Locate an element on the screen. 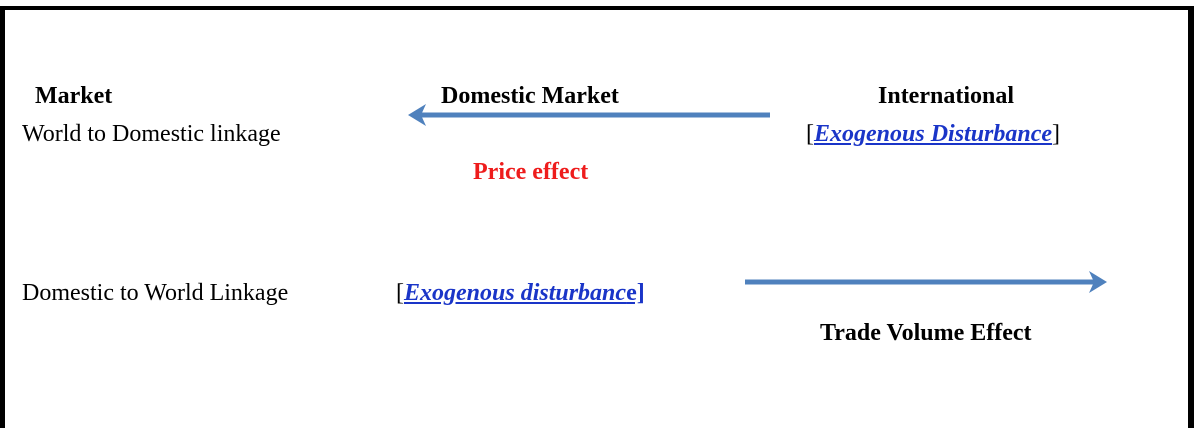 The width and height of the screenshot is (1194, 428). bracket: e] is located at coordinates (635, 293).